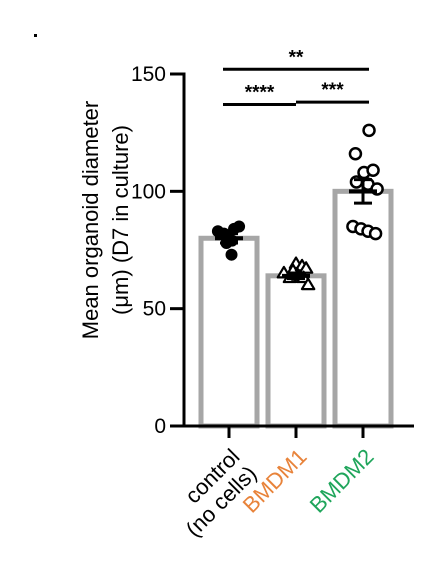 This screenshot has width=434, height=570. I want to click on y-tick-label-0: 0, so click(160, 426).